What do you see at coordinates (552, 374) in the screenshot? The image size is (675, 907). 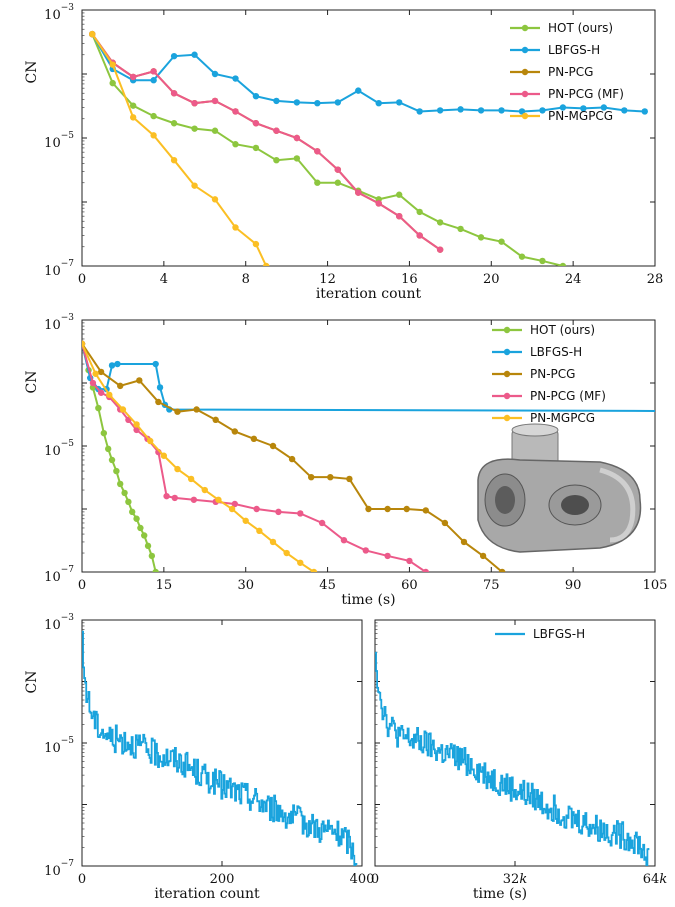 I see `legend-entry: PN-PCG` at bounding box center [552, 374].